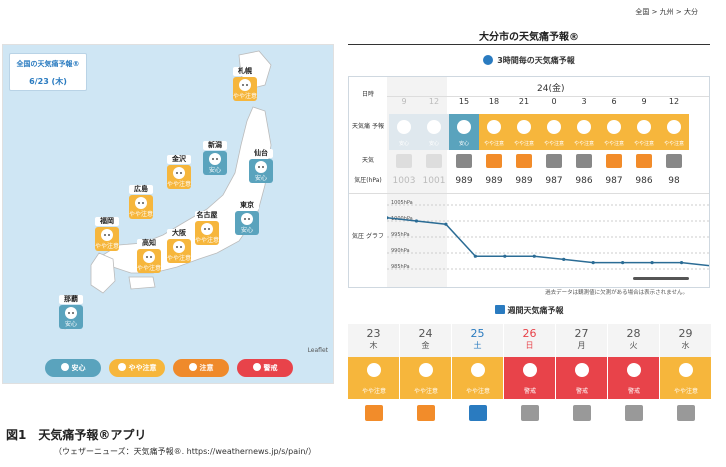 The image size is (726, 467). What do you see at coordinates (582, 374) in the screenshot?
I see `week-day-4: 27 月警戒` at bounding box center [582, 374].